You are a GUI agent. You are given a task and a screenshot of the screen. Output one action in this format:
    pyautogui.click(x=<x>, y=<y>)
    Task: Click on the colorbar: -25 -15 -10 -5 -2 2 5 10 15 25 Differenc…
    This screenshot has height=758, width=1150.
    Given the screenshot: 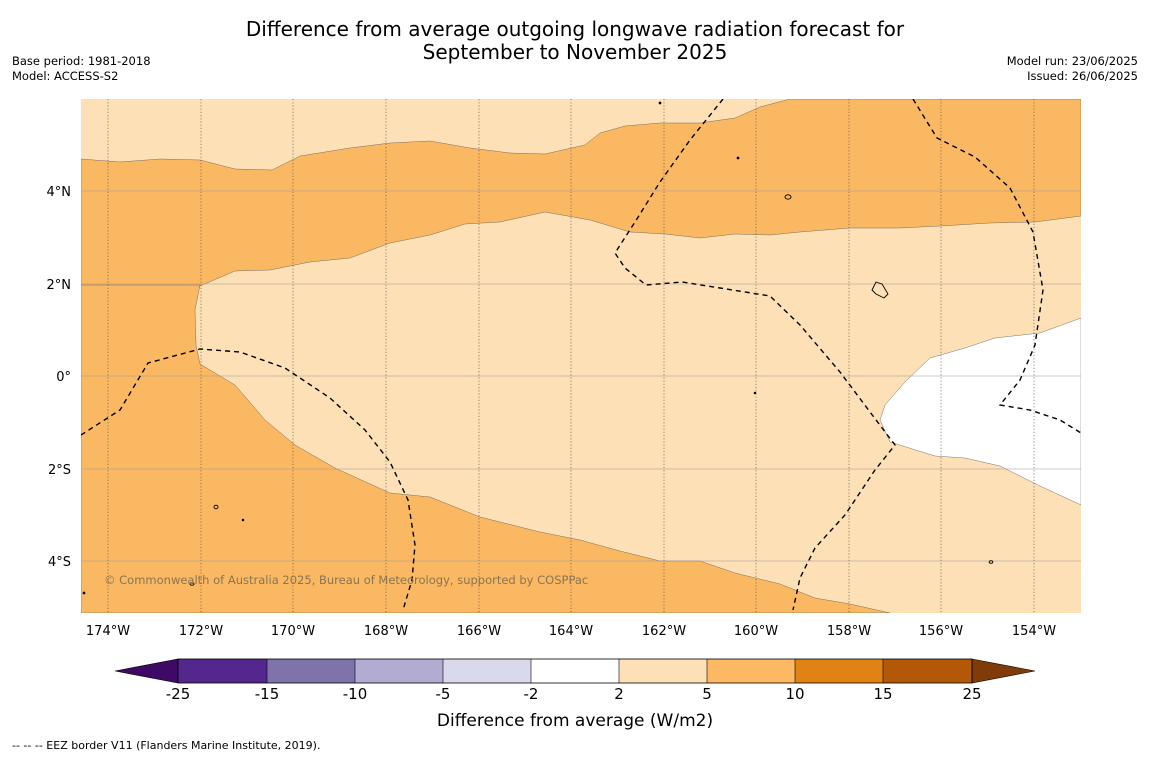 What is the action you would take?
    pyautogui.click(x=575, y=694)
    